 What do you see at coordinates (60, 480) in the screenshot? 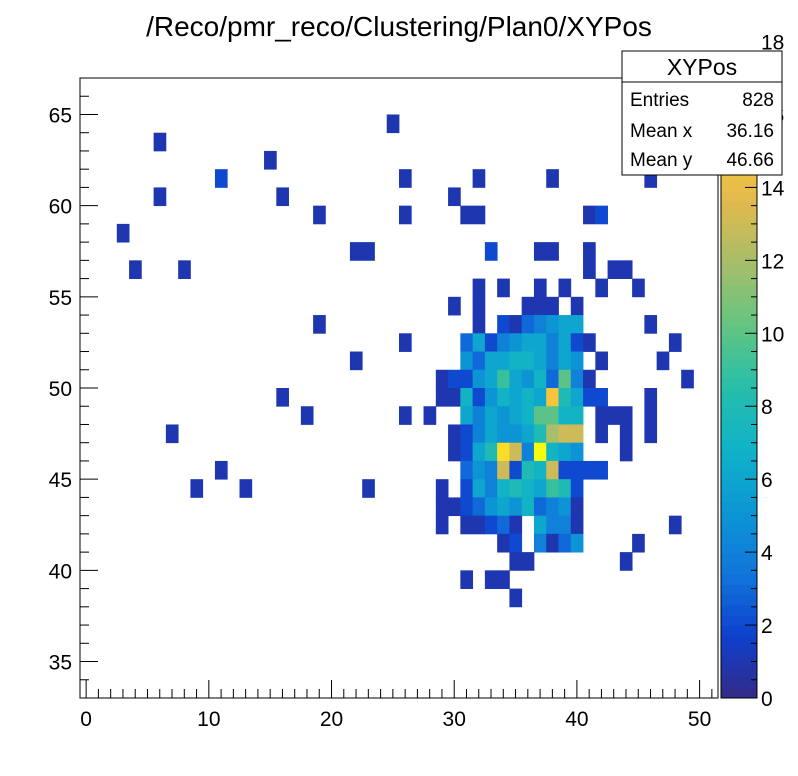
I see `y-tick-label: 45` at bounding box center [60, 480].